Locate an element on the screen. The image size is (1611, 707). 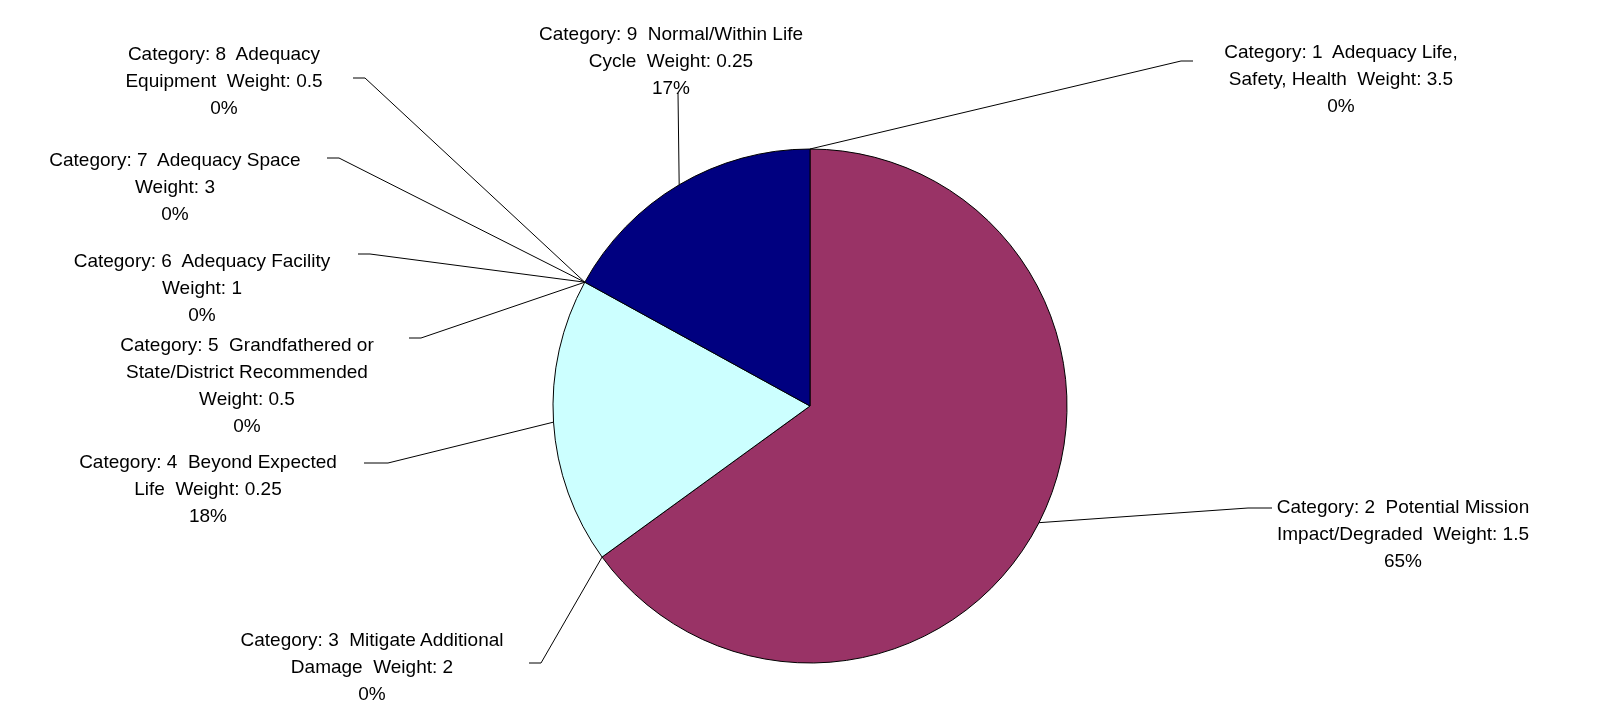
data-label: 65% is located at coordinates (1403, 560).